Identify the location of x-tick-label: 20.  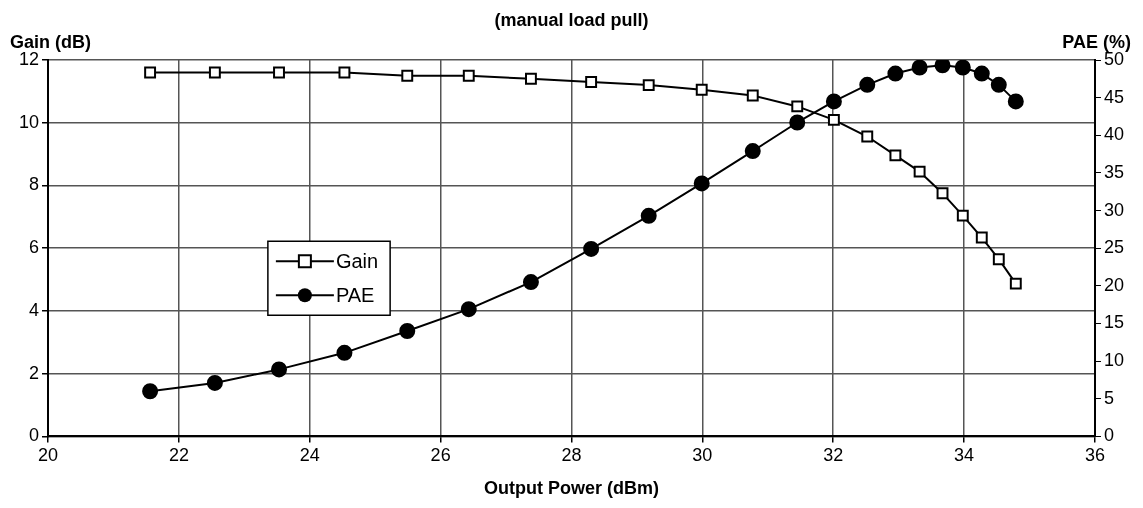
(48, 455).